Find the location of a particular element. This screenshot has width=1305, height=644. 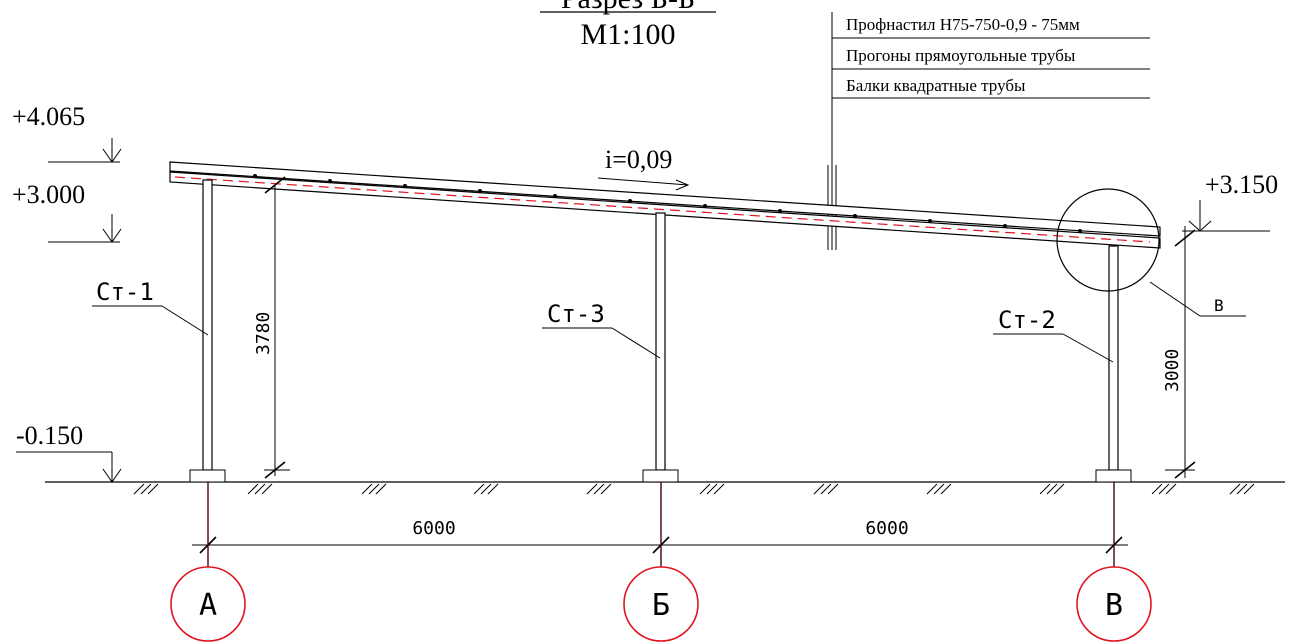

column-label-middle: Ст-3 is located at coordinates (576, 314).